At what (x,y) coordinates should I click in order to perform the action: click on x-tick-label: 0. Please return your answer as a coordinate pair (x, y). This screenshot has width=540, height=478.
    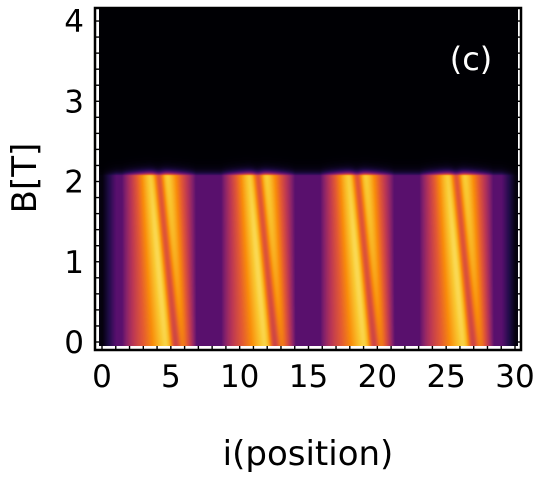
    Looking at the image, I should click on (102, 377).